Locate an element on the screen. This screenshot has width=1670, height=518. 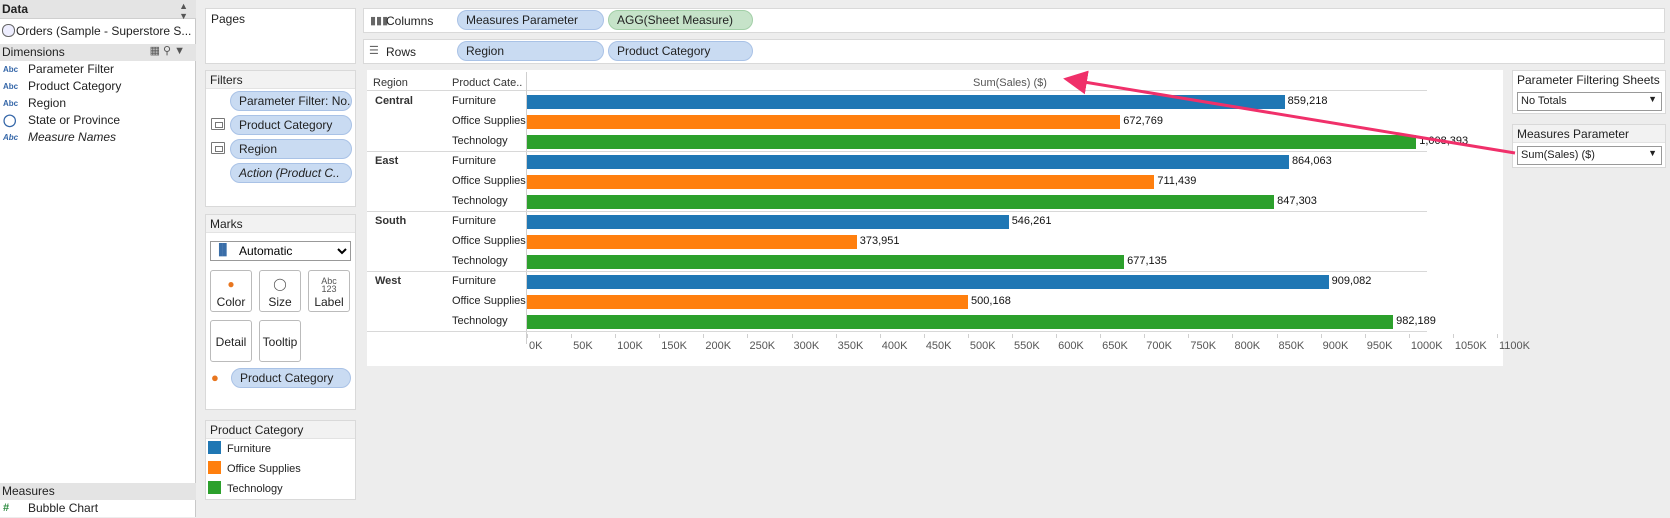
row-header-product-category: Product Cate.. is located at coordinates (487, 83).